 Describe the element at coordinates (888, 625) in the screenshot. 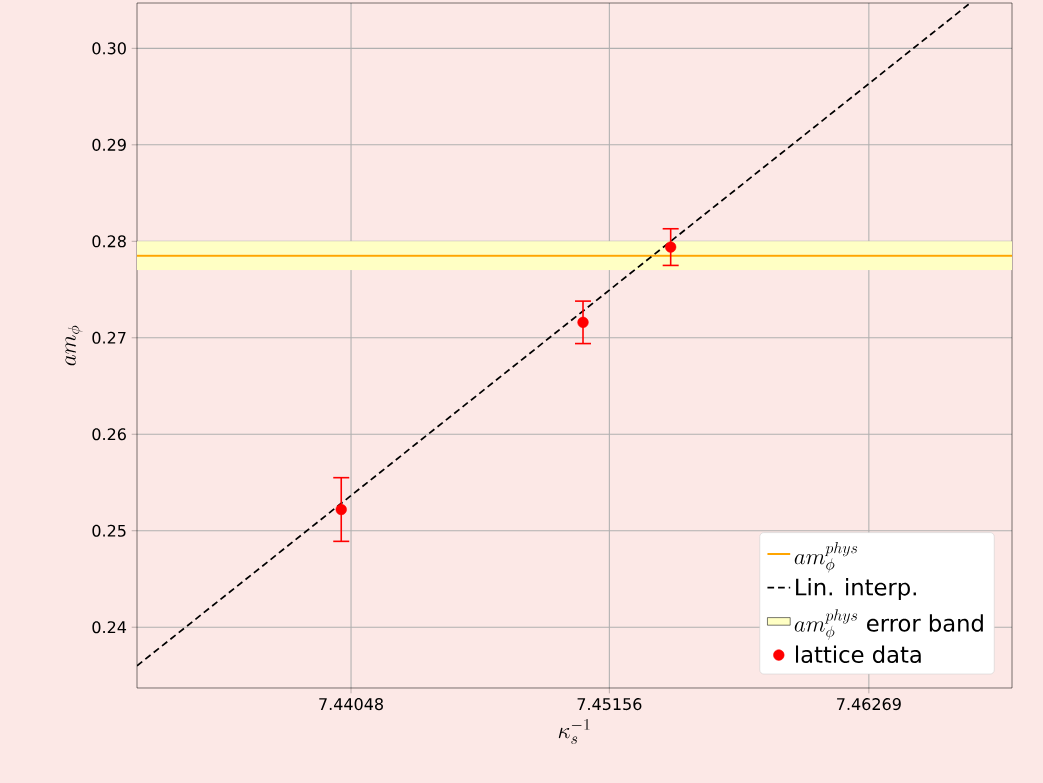

I see `legend-label: $am_{\phi}^{phys}\textrm{ error band}$` at that location.